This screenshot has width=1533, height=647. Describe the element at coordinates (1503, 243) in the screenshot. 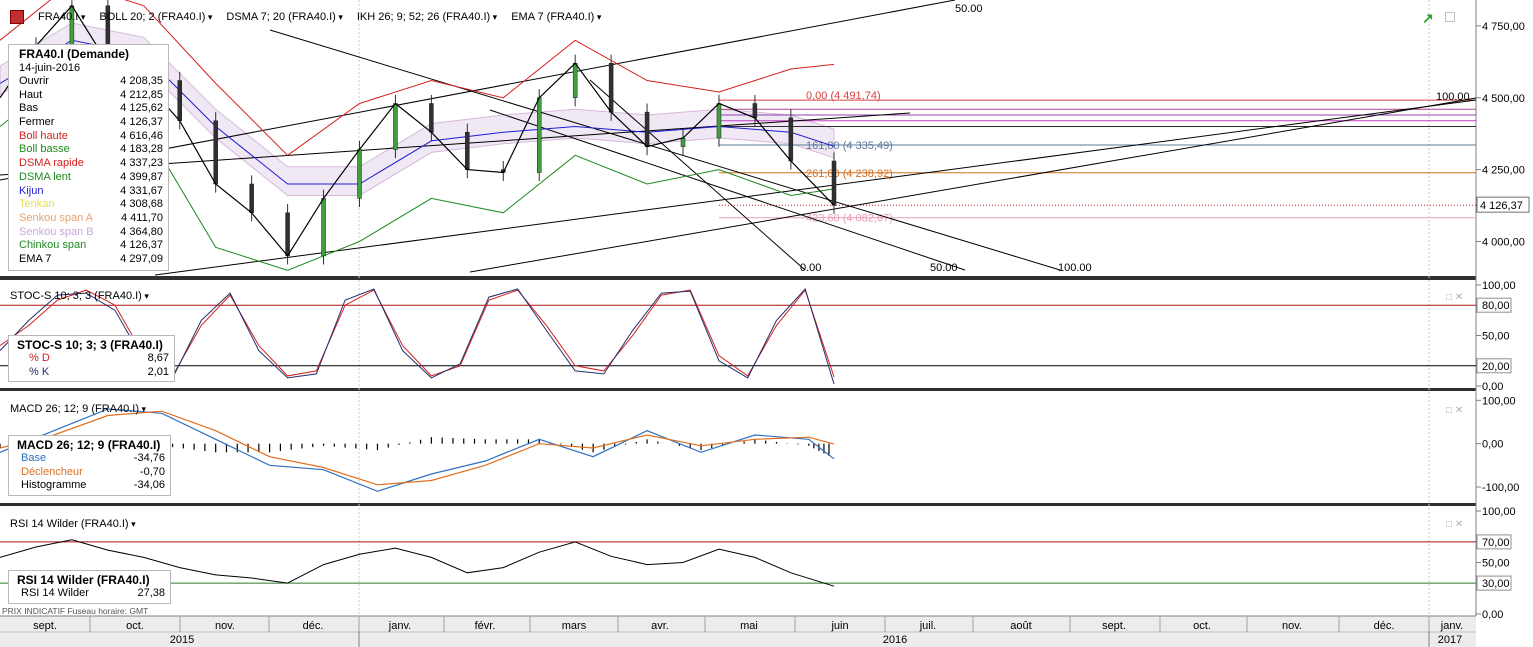

I see `y-tick-label: 4 000,00` at that location.